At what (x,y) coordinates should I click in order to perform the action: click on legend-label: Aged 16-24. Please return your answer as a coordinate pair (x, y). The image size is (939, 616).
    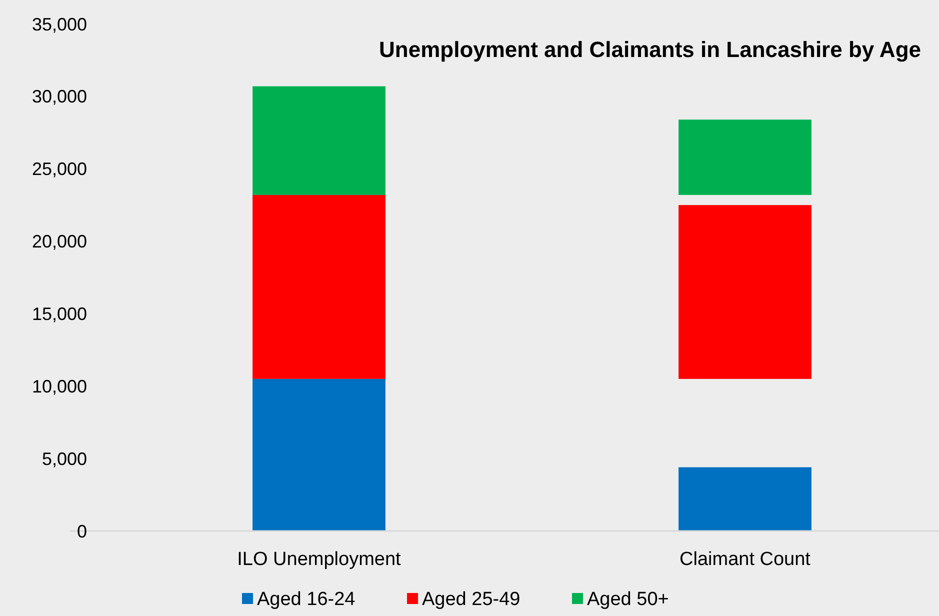
    Looking at the image, I should click on (306, 599).